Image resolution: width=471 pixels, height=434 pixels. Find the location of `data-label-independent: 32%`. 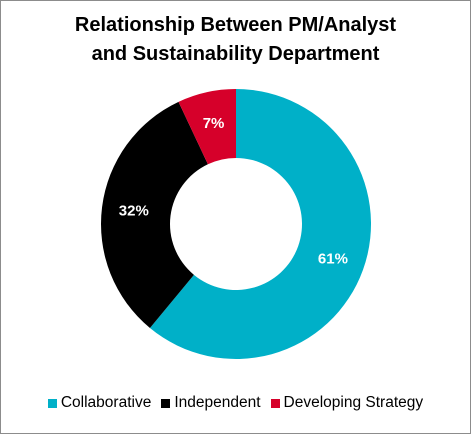

data-label-independent: 32% is located at coordinates (134, 211).